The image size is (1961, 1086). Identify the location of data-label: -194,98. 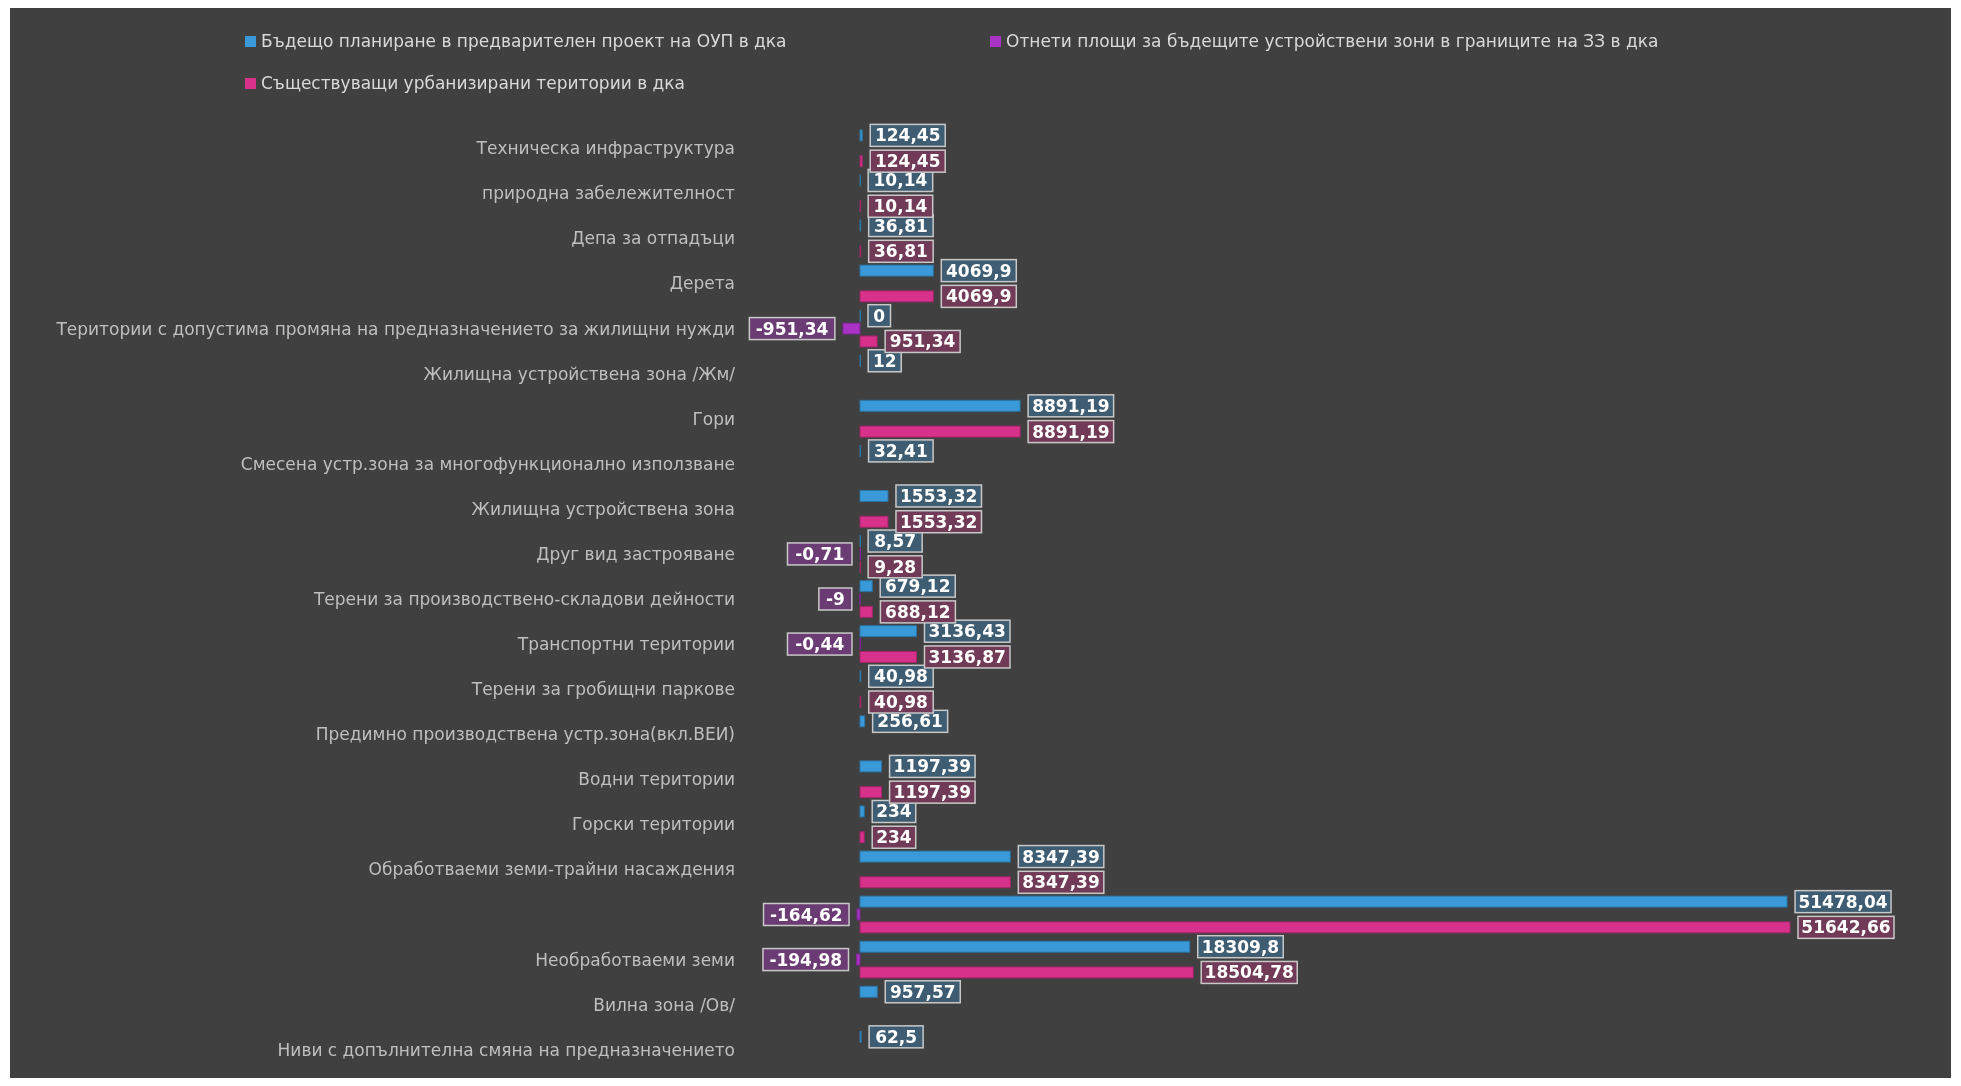
(806, 959).